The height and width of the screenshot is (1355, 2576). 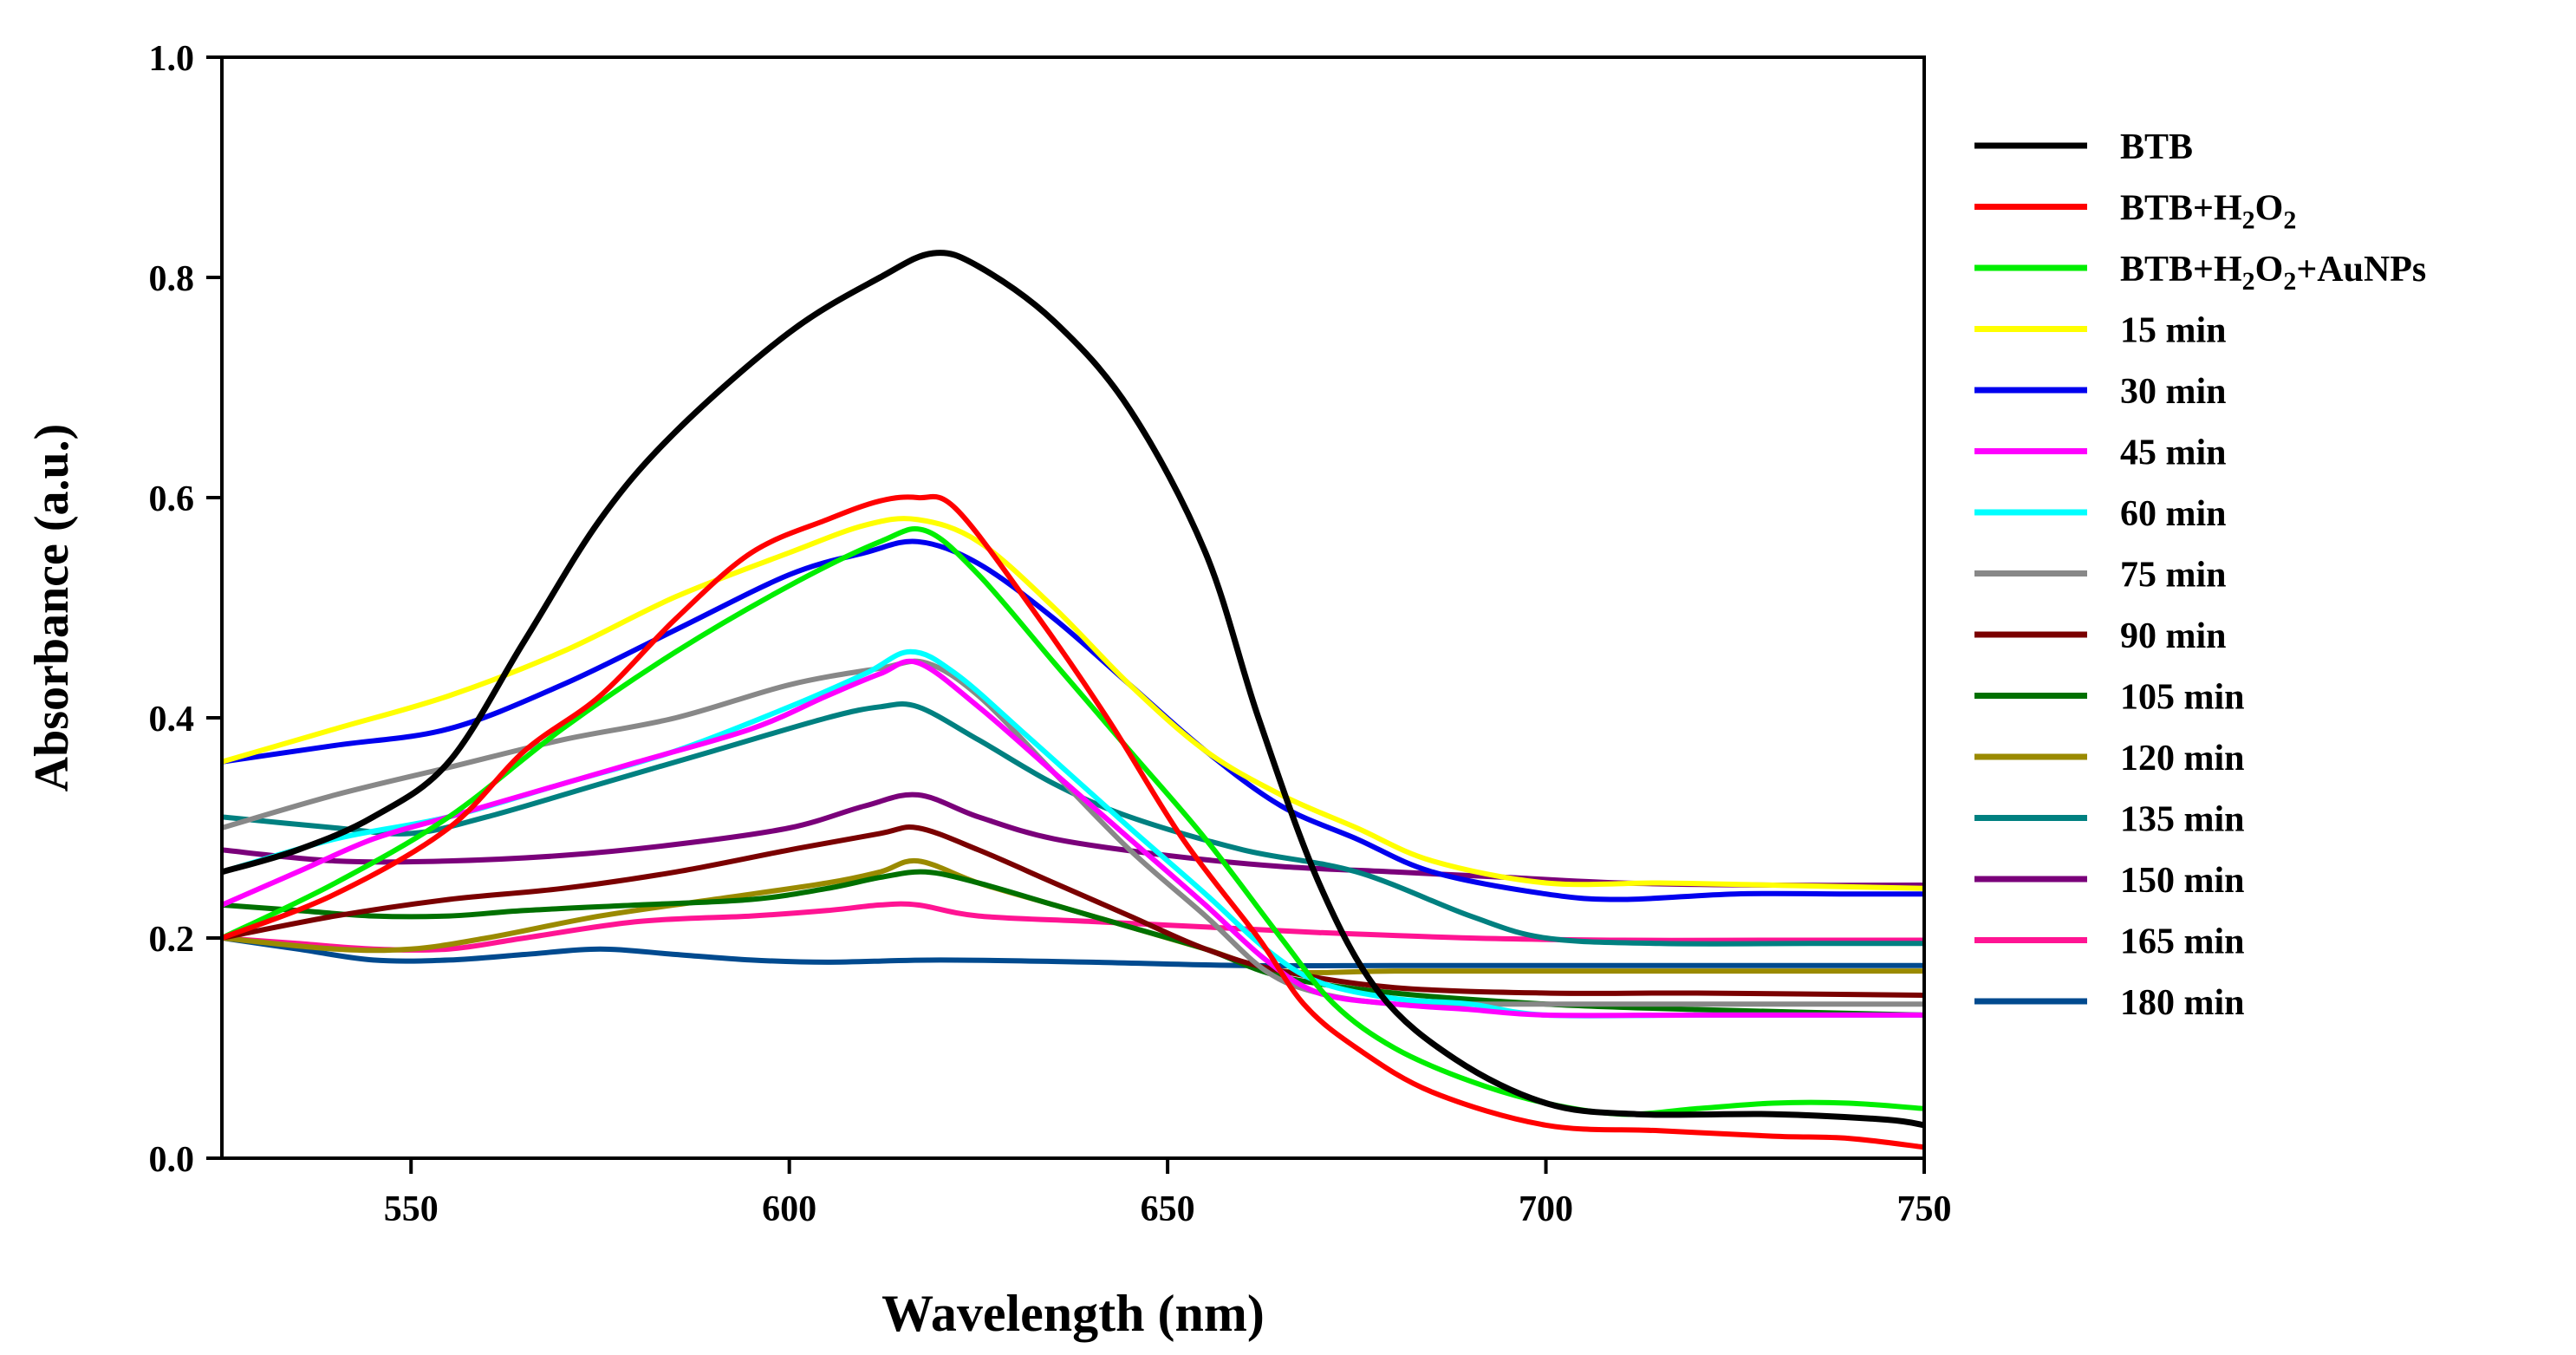 What do you see at coordinates (185, 609) in the screenshot?
I see `y-axis-ticks: 0.0 0.2 0.4 0.6 0.8 1.0` at bounding box center [185, 609].